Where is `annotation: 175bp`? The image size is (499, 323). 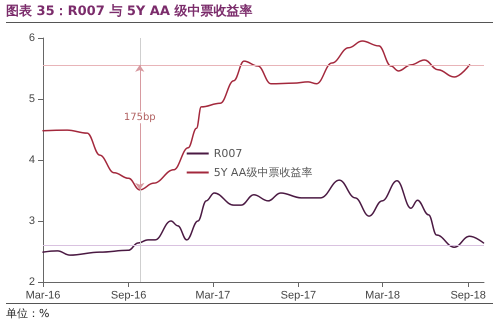 annotation: 175bp is located at coordinates (140, 117).